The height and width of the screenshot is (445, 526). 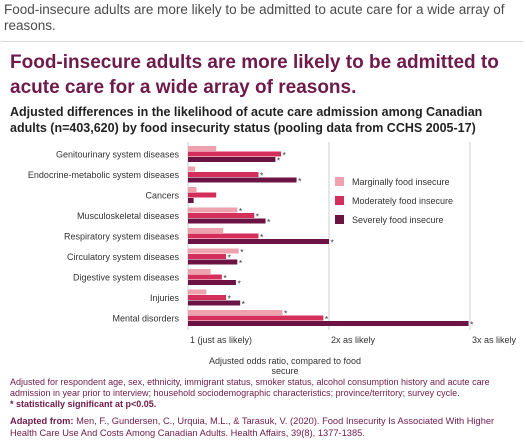 What do you see at coordinates (401, 181) in the screenshot?
I see `legend-label-marginal: Marginally food insecure` at bounding box center [401, 181].